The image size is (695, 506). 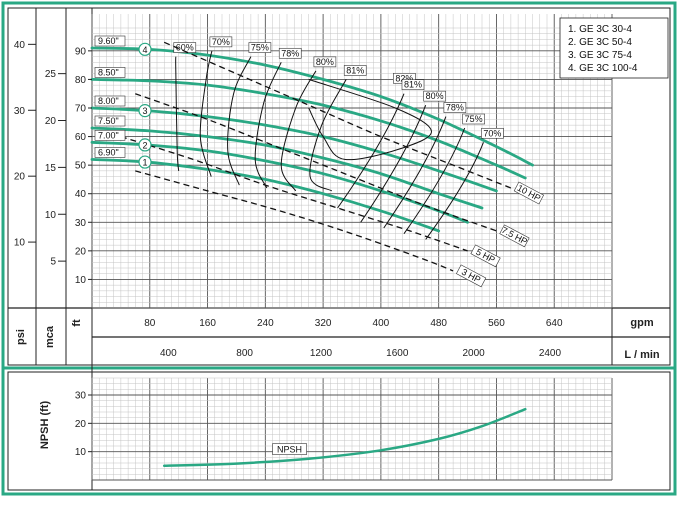 What do you see at coordinates (600, 29) in the screenshot?
I see `legend-entry: 1. GE 3C 30-4` at bounding box center [600, 29].